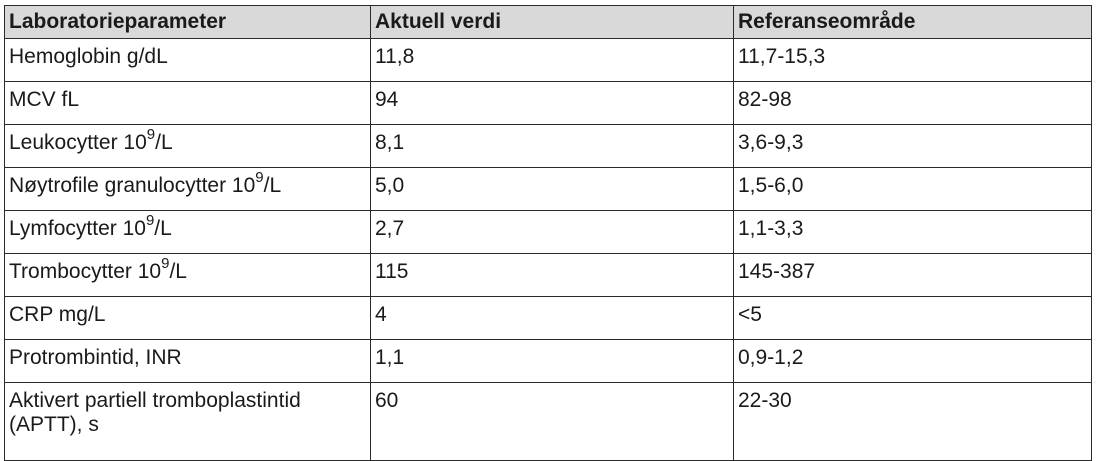 The image size is (1096, 461). Describe the element at coordinates (95, 357) in the screenshot. I see `param-label: Protrombintid, INR` at that location.